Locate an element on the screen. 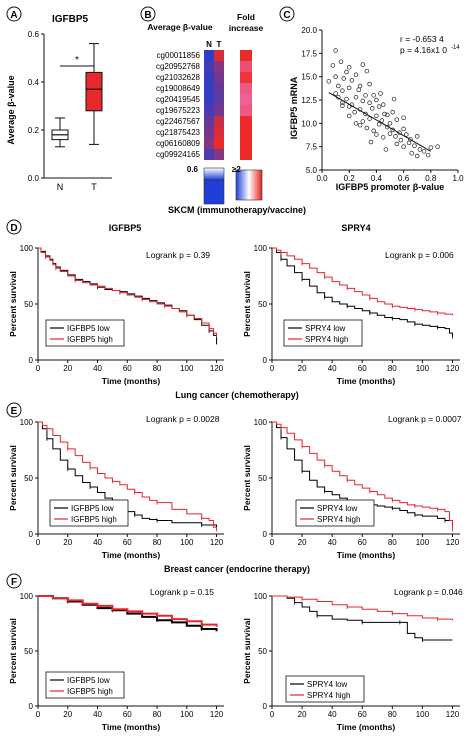 This screenshot has height=753, width=474. km-logrank: Logrank p = 0.39 is located at coordinates (178, 255).